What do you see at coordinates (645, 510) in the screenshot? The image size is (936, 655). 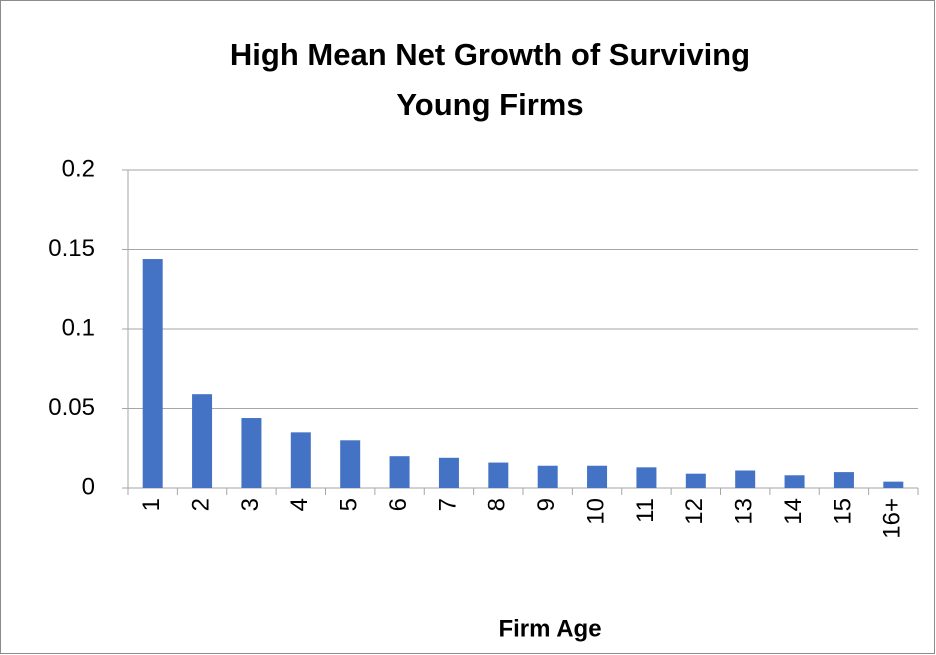 I see `x-tick-label: 11` at bounding box center [645, 510].